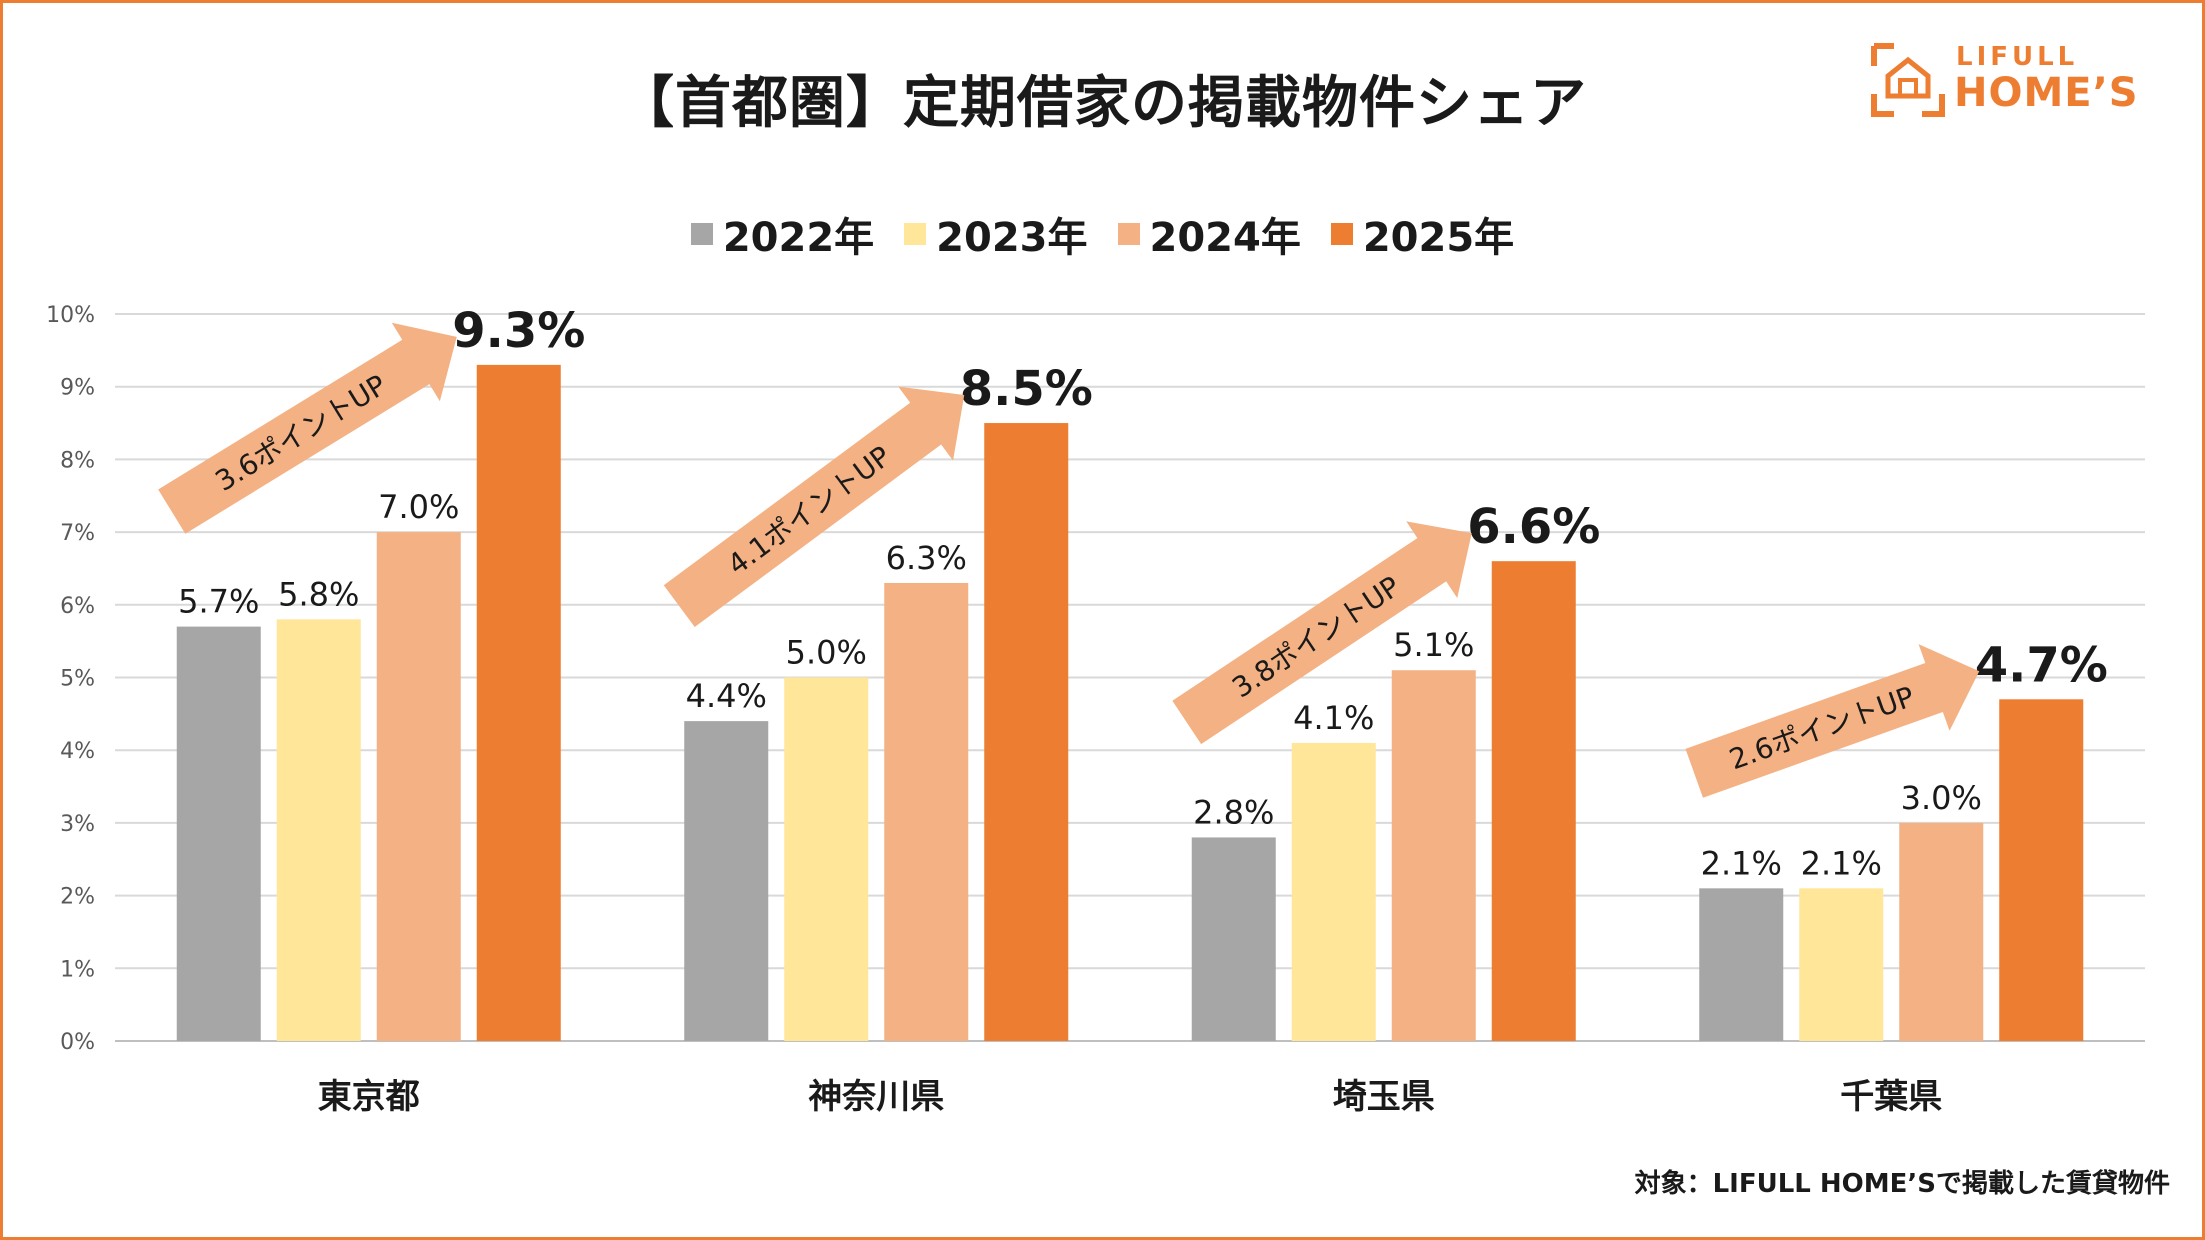 The width and height of the screenshot is (2205, 1240). What do you see at coordinates (876, 1097) in the screenshot?
I see `x-category-label: 神奈川県` at bounding box center [876, 1097].